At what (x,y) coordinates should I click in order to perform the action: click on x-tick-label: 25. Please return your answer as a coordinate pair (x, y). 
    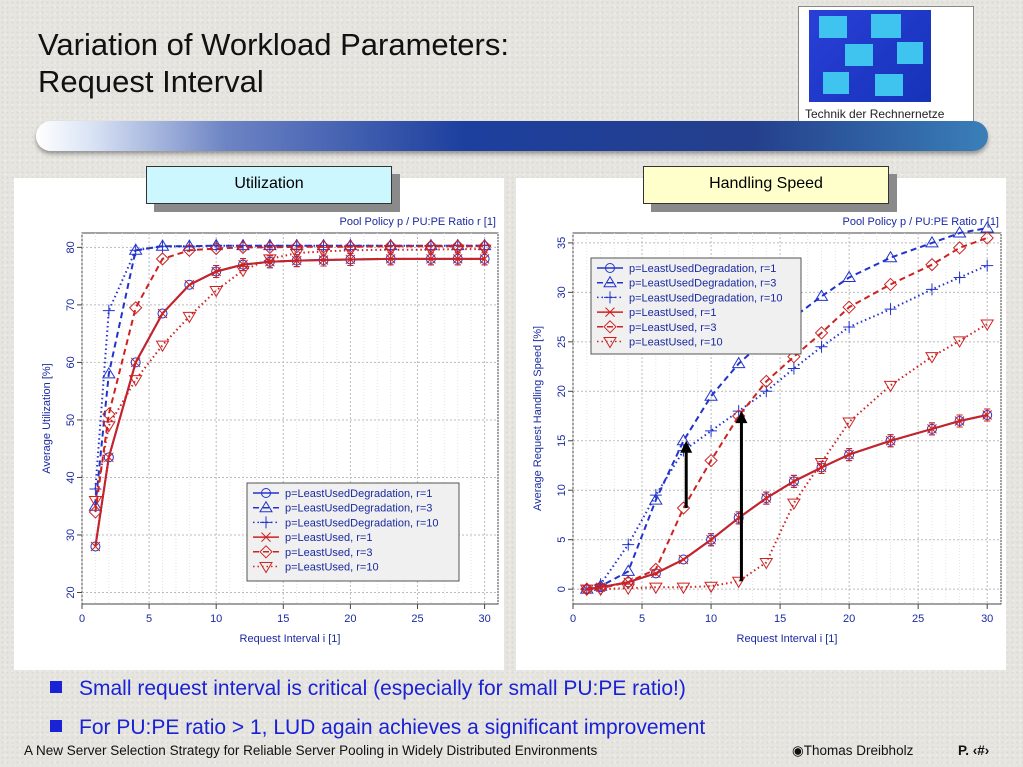
    Looking at the image, I should click on (417, 619).